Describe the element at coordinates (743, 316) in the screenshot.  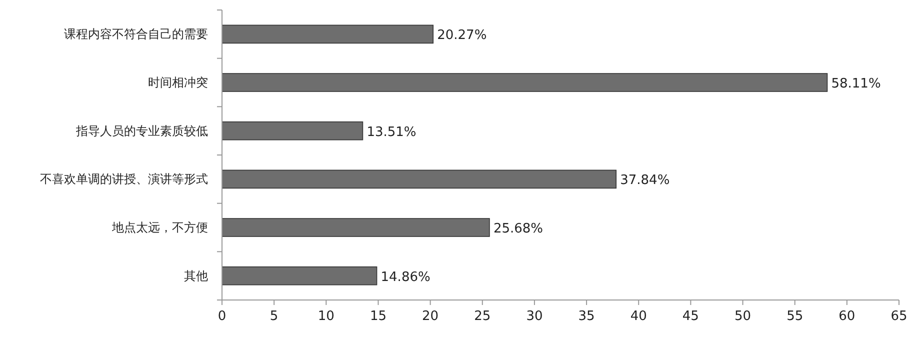
I see `x-tick-label: 50` at that location.